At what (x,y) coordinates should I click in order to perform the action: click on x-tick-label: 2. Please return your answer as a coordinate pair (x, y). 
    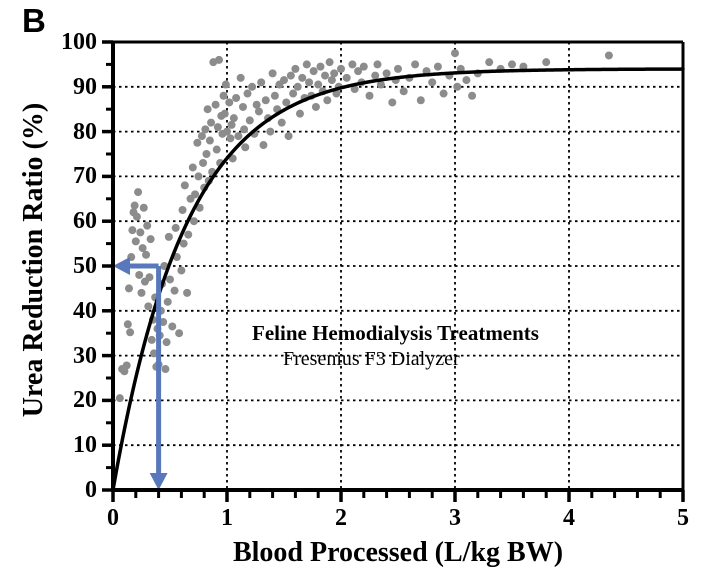
    Looking at the image, I should click on (341, 518).